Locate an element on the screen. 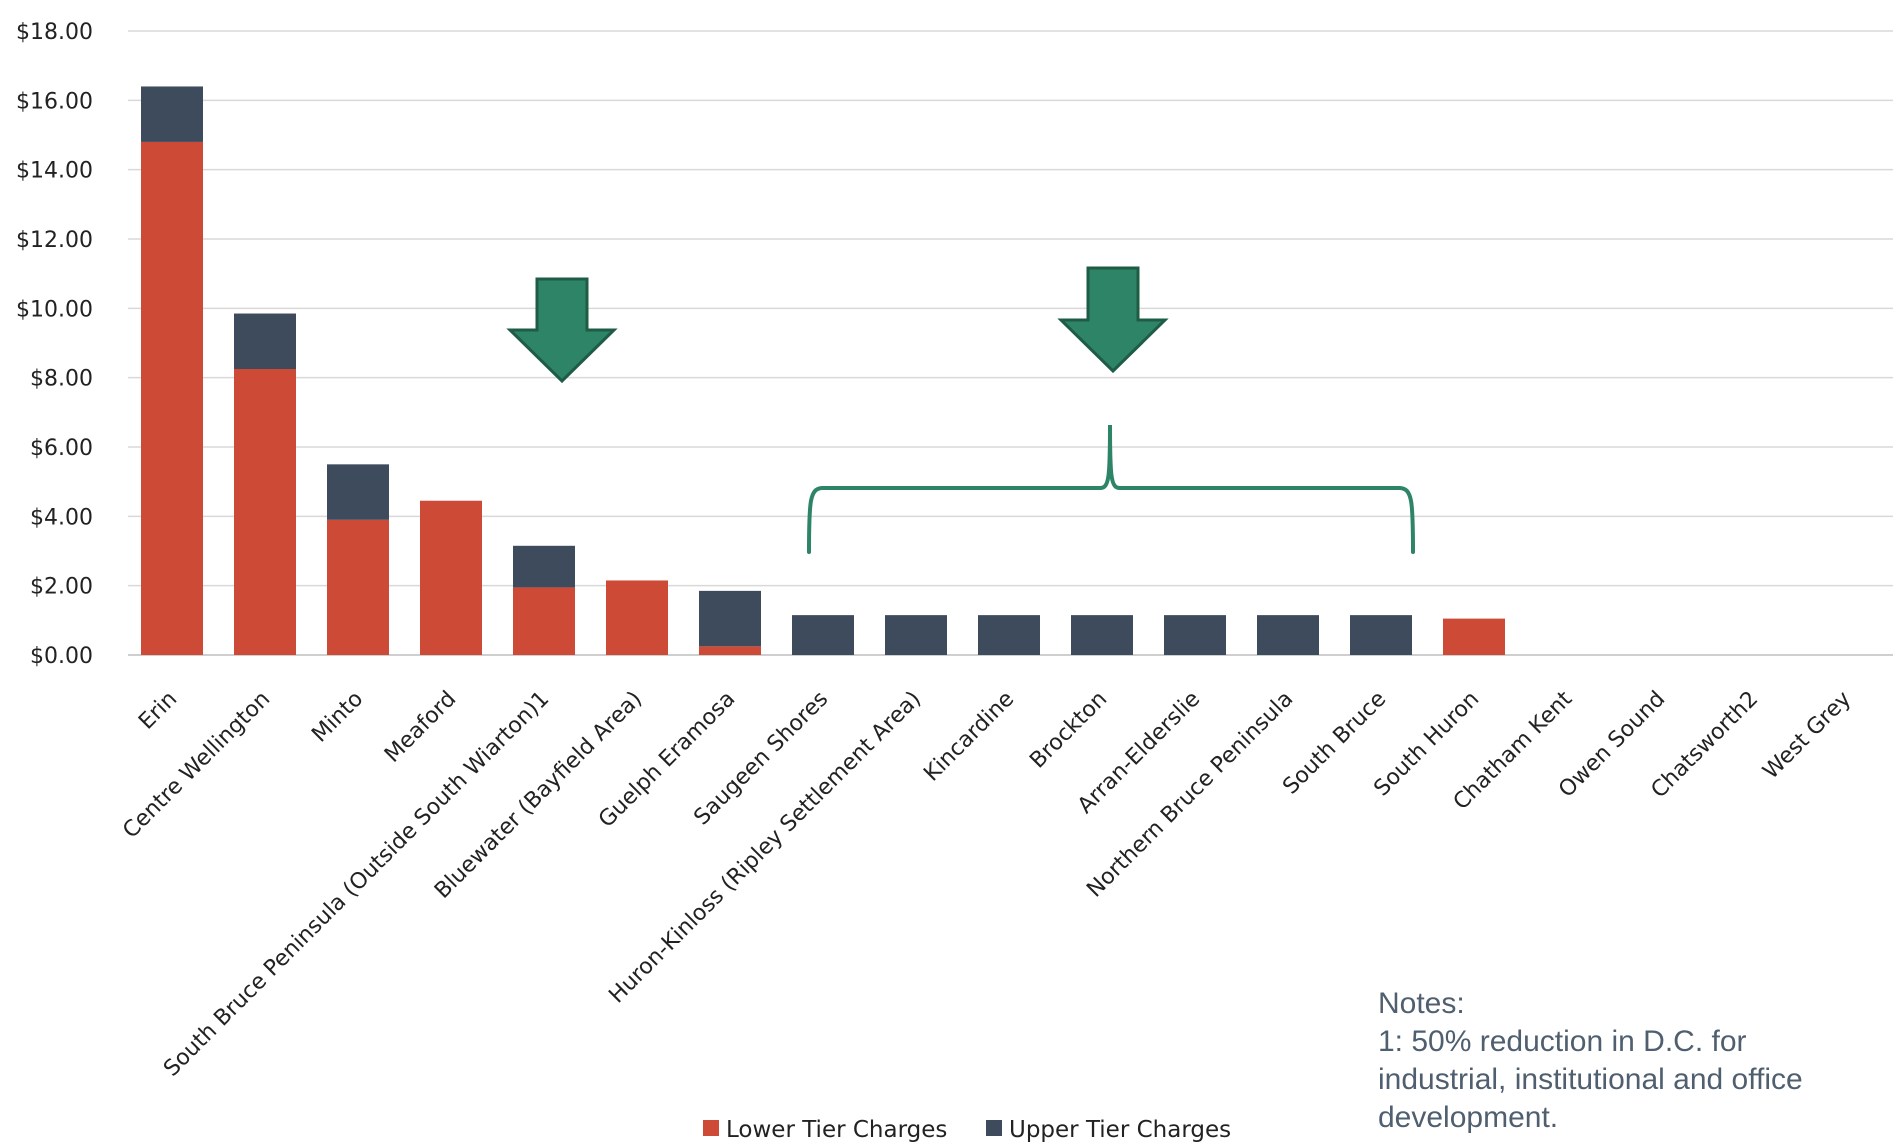 The height and width of the screenshot is (1143, 1895). y-tick-label: $2.00 is located at coordinates (61, 587).